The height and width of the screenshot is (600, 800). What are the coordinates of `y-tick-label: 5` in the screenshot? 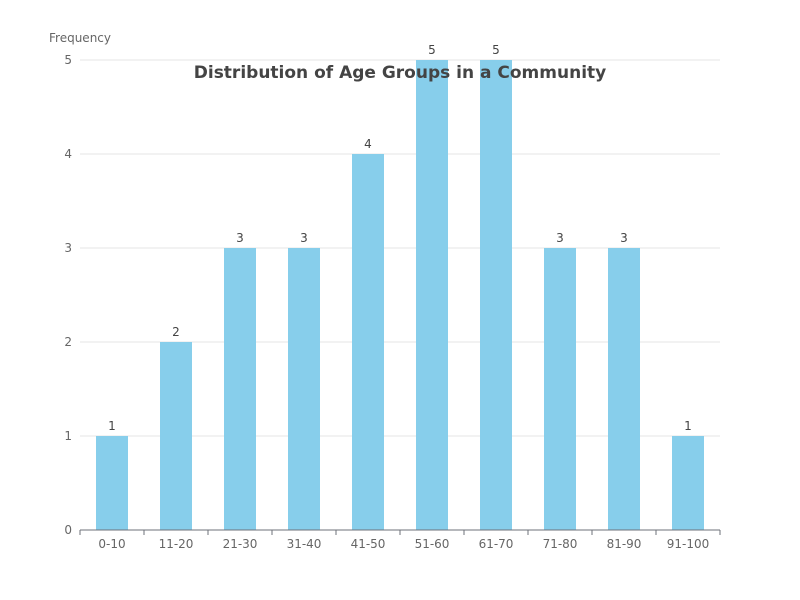 It's located at (68, 60).